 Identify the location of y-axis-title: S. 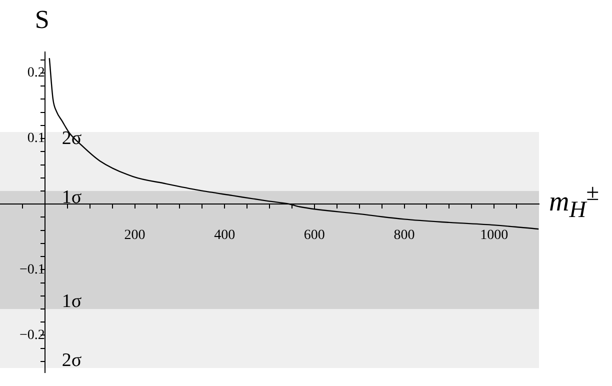
(42, 19).